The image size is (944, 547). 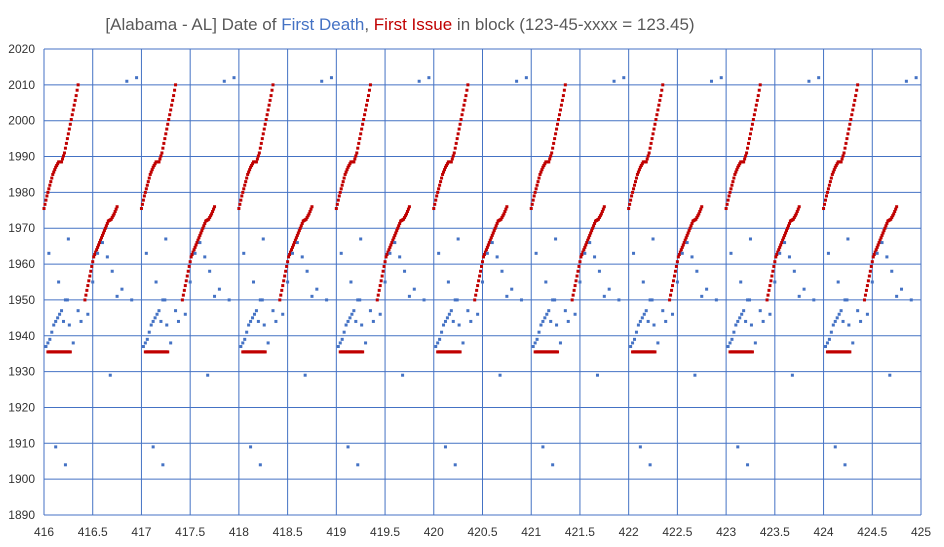 What do you see at coordinates (193, 24) in the screenshot?
I see `title-part-0: [Alabama - AL] Date of` at bounding box center [193, 24].